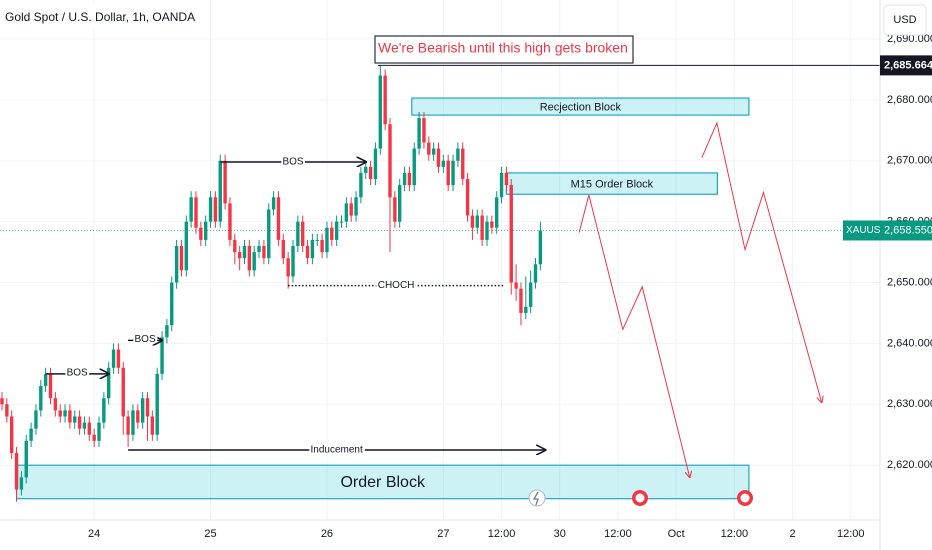  What do you see at coordinates (80, 16) in the screenshot?
I see `title-bg` at bounding box center [80, 16].